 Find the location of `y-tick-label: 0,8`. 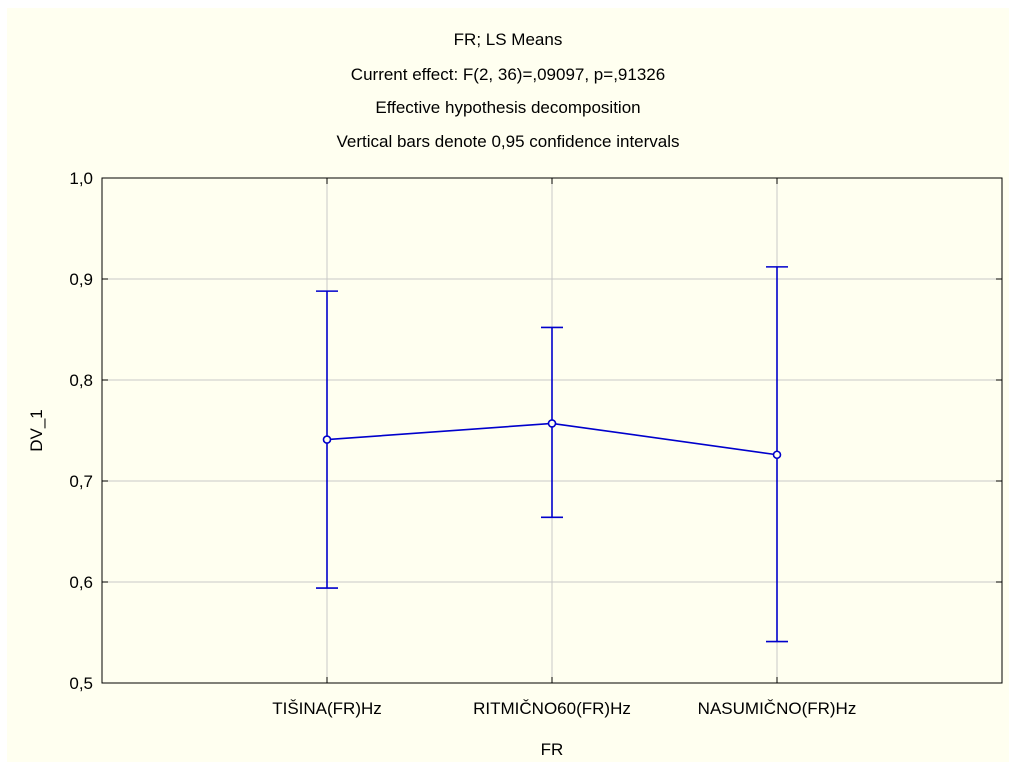

y-tick-label: 0,8 is located at coordinates (81, 380).